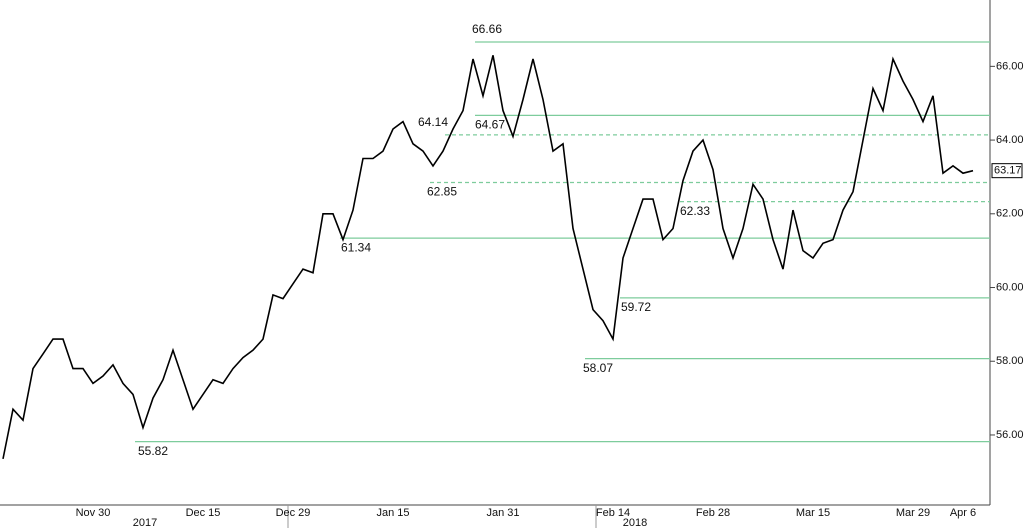 The image size is (1024, 528). Describe the element at coordinates (356, 247) in the screenshot. I see `level-label: 61.34` at that location.